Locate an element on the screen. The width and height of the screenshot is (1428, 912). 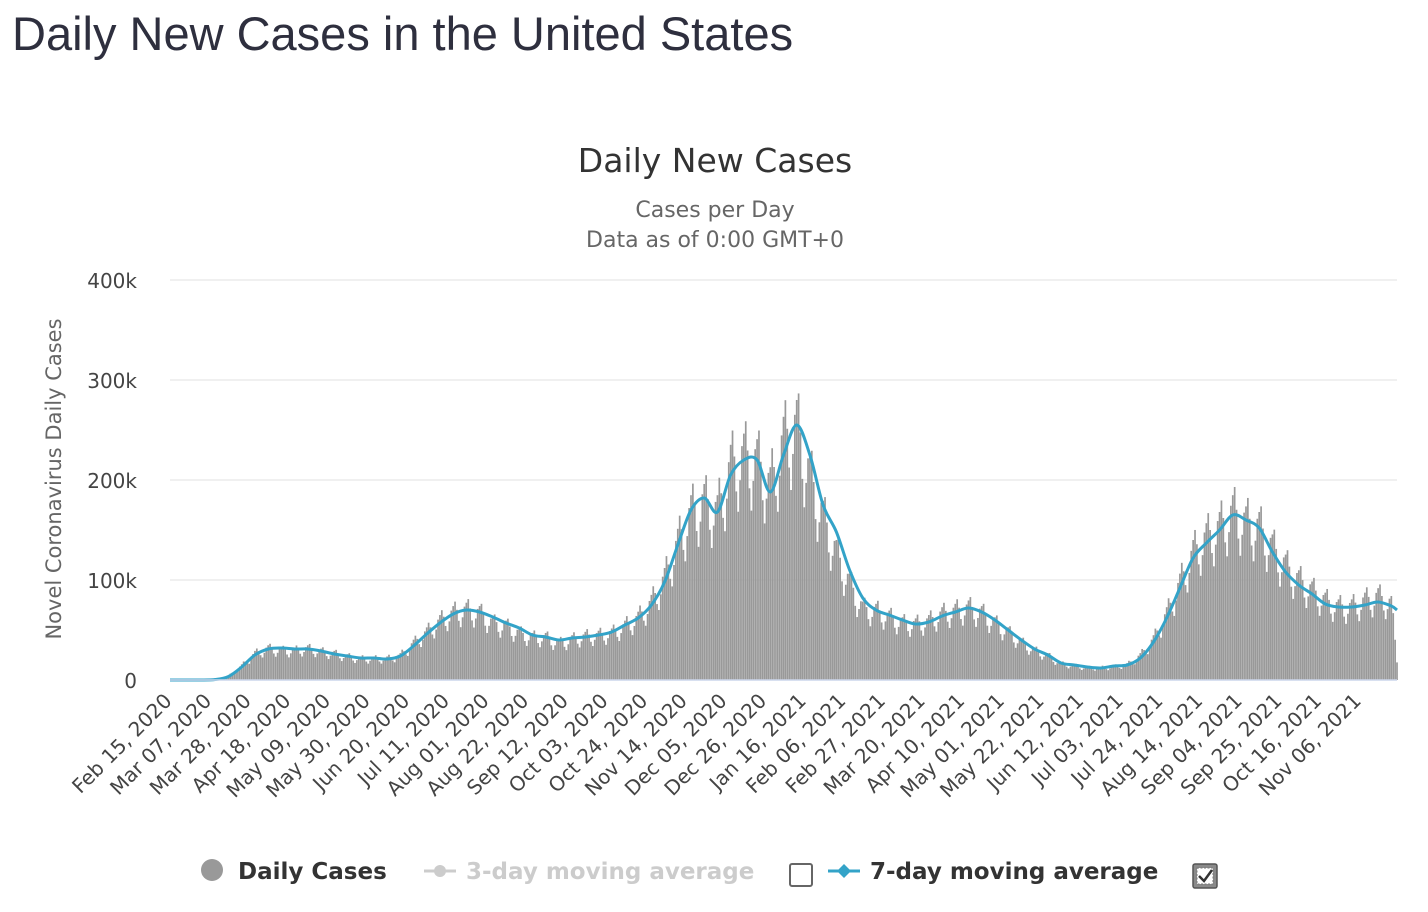
legend-item-daily-cases: Daily Cases is located at coordinates (294, 872).